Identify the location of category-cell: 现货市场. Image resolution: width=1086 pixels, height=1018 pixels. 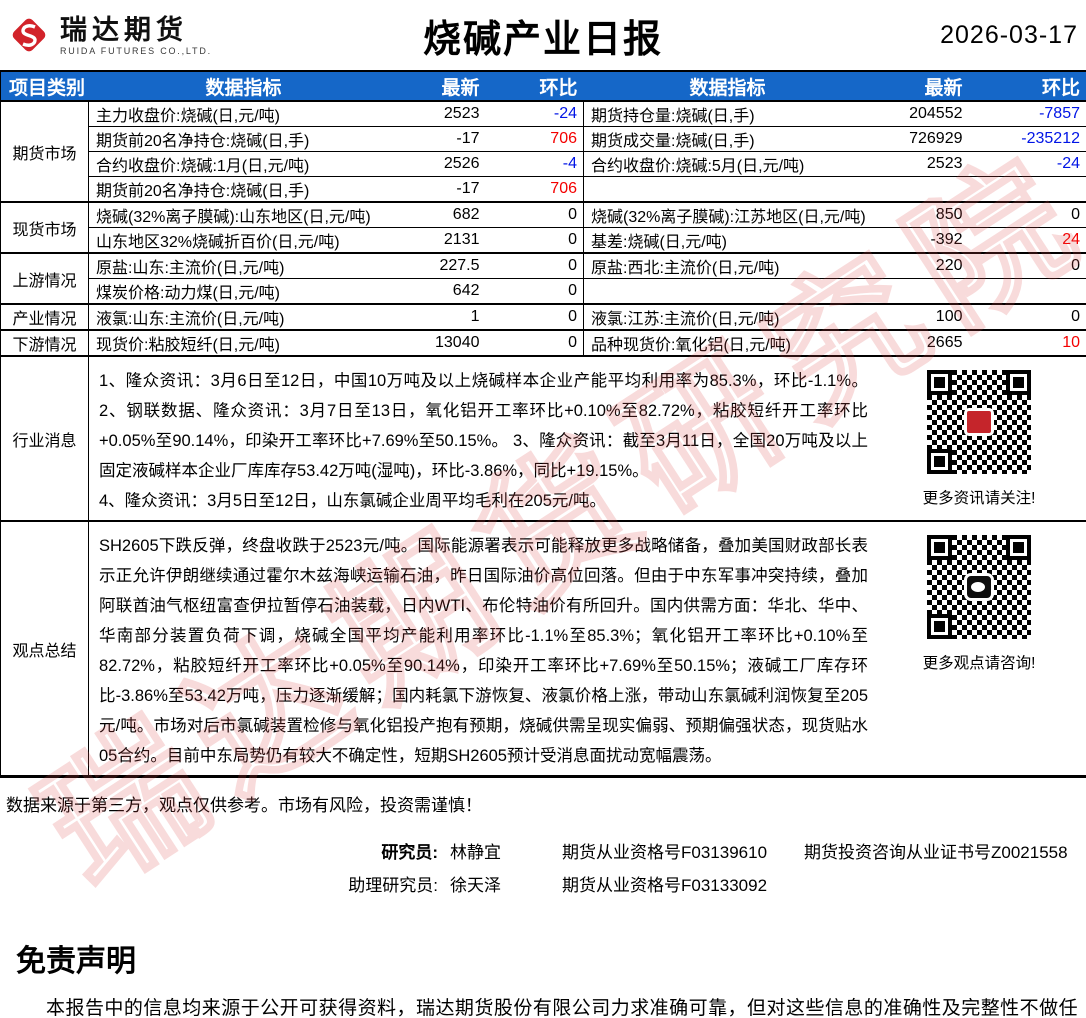
(44, 227).